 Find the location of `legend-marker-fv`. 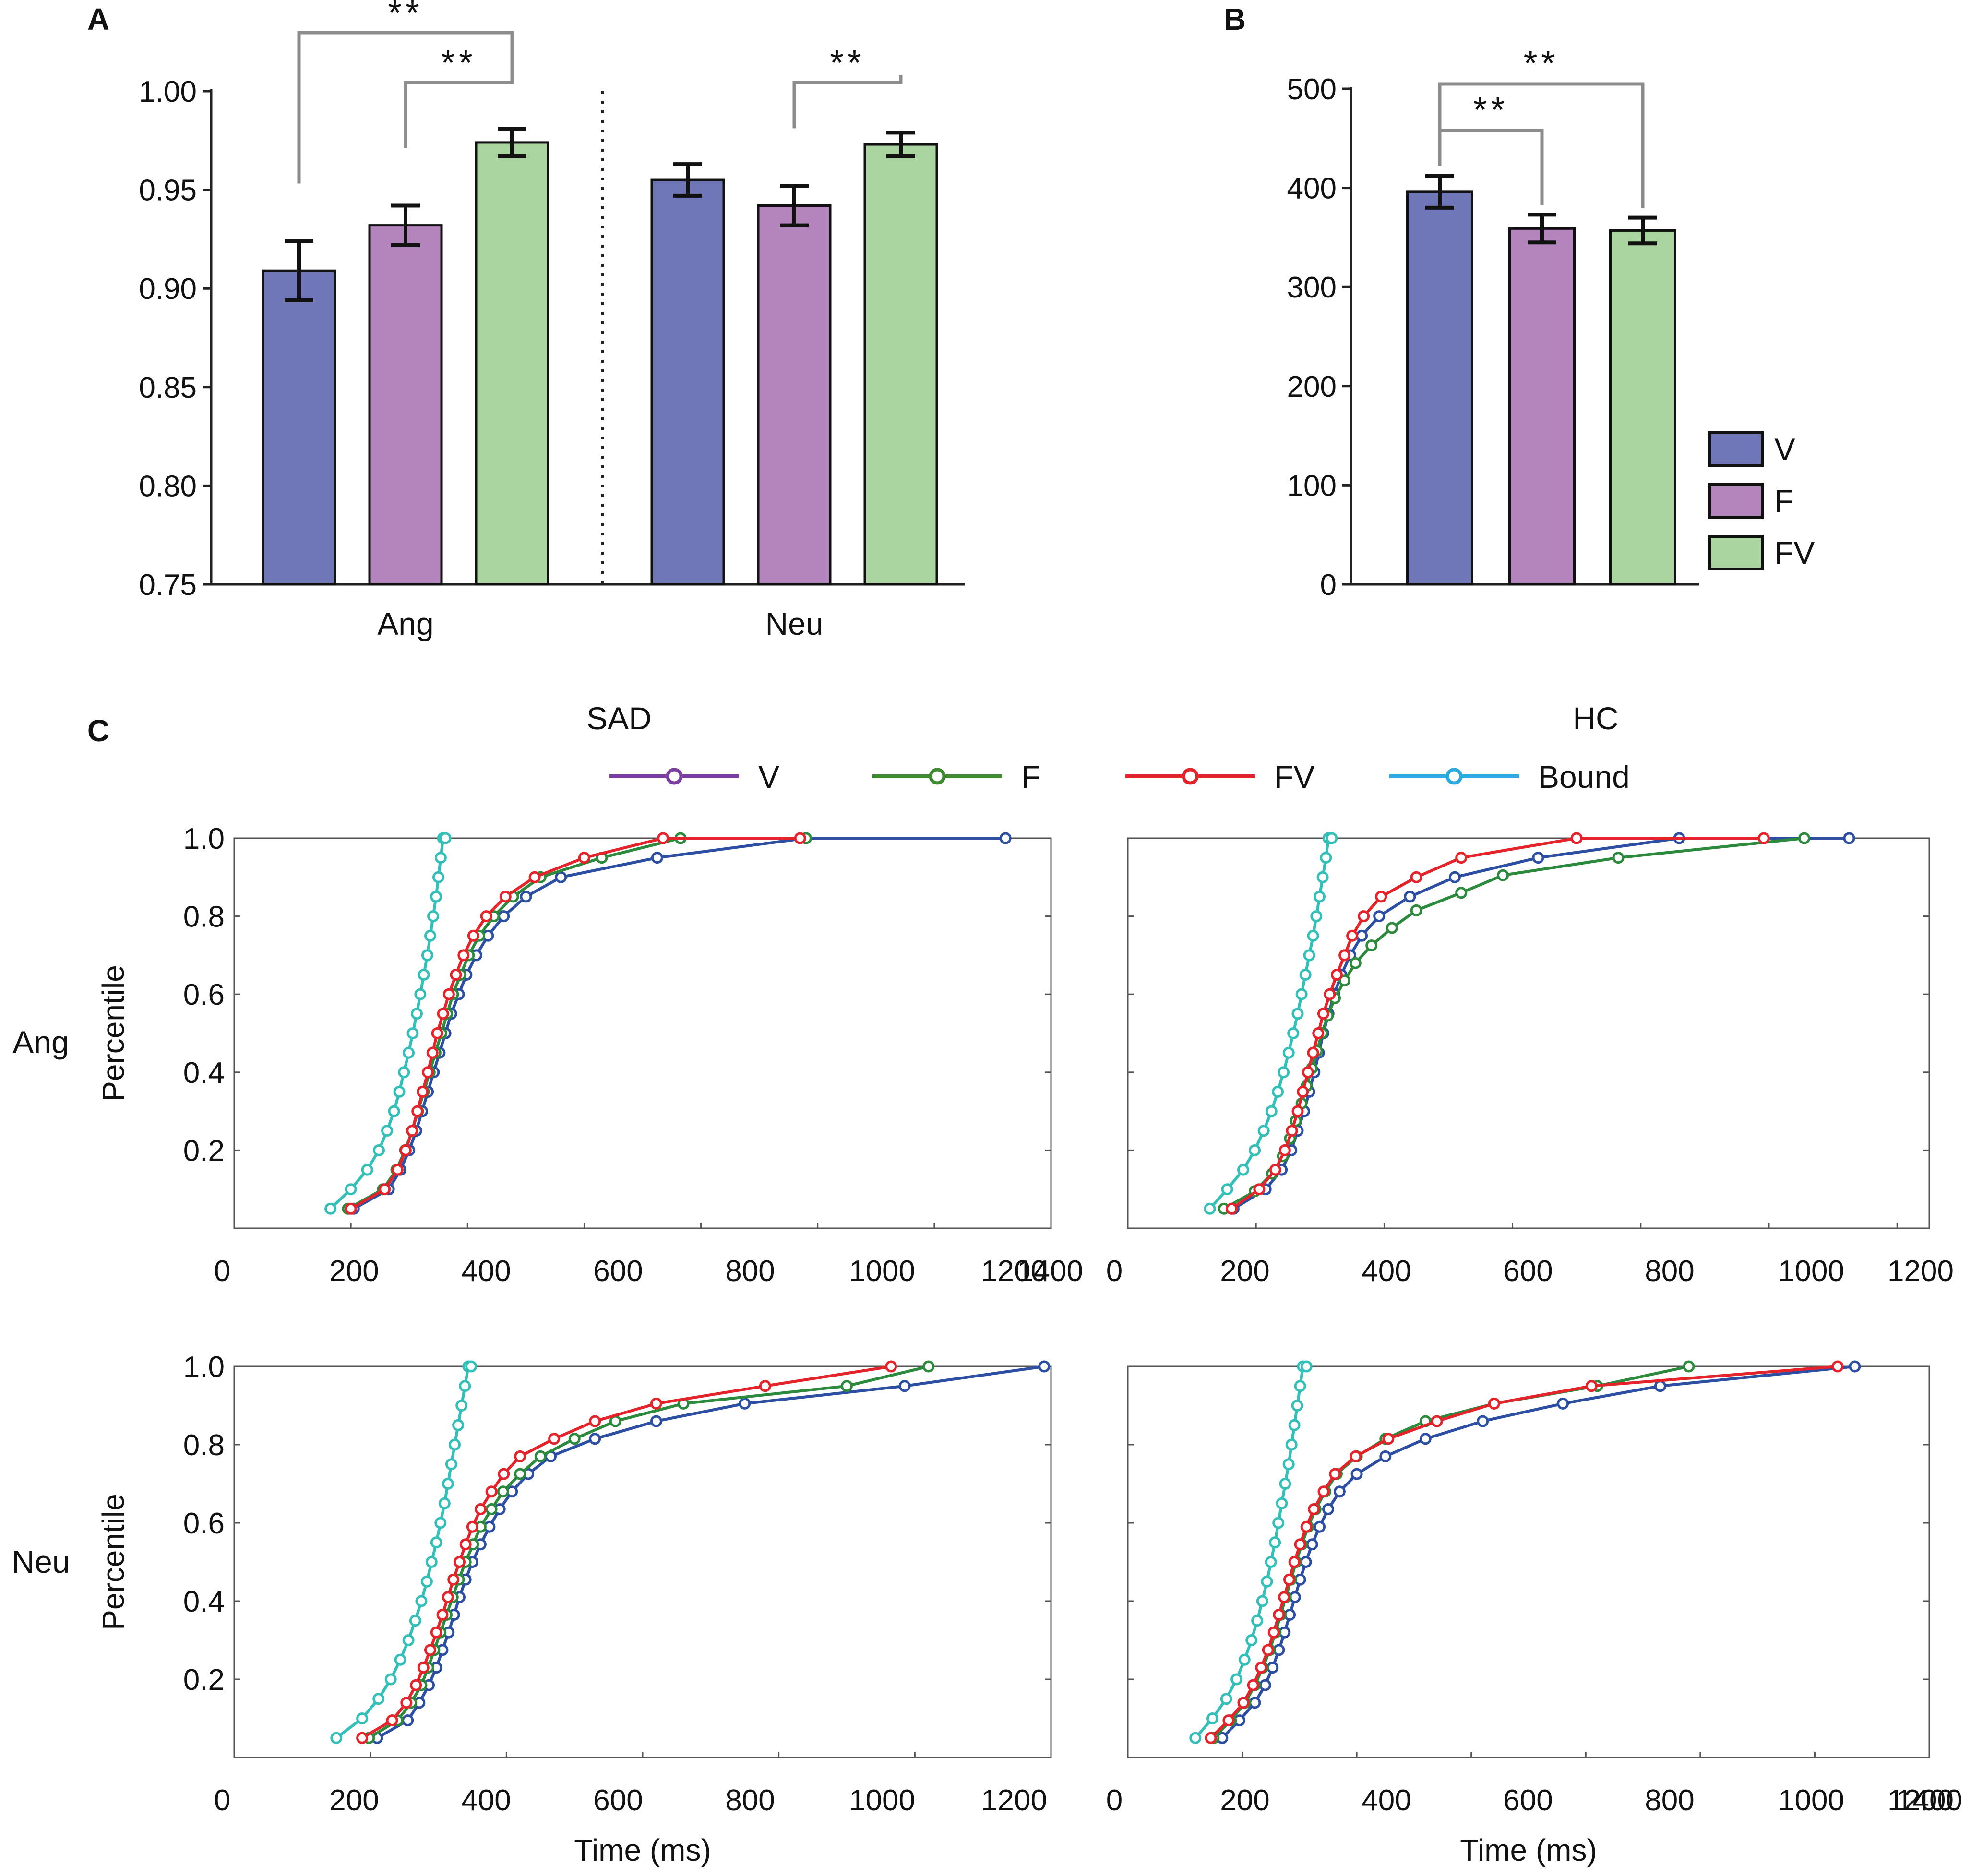

legend-marker-fv is located at coordinates (1190, 776).